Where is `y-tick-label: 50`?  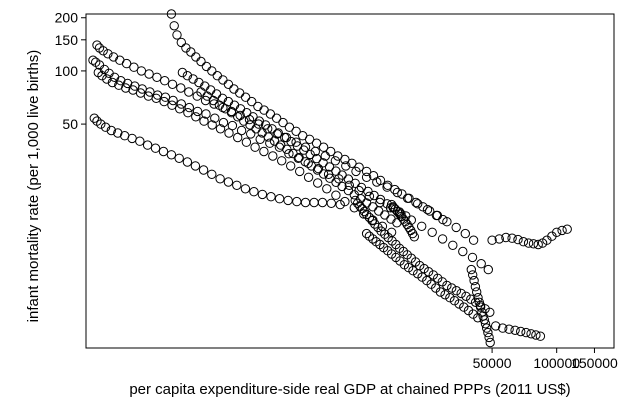
y-tick-label: 50 is located at coordinates (70, 124).